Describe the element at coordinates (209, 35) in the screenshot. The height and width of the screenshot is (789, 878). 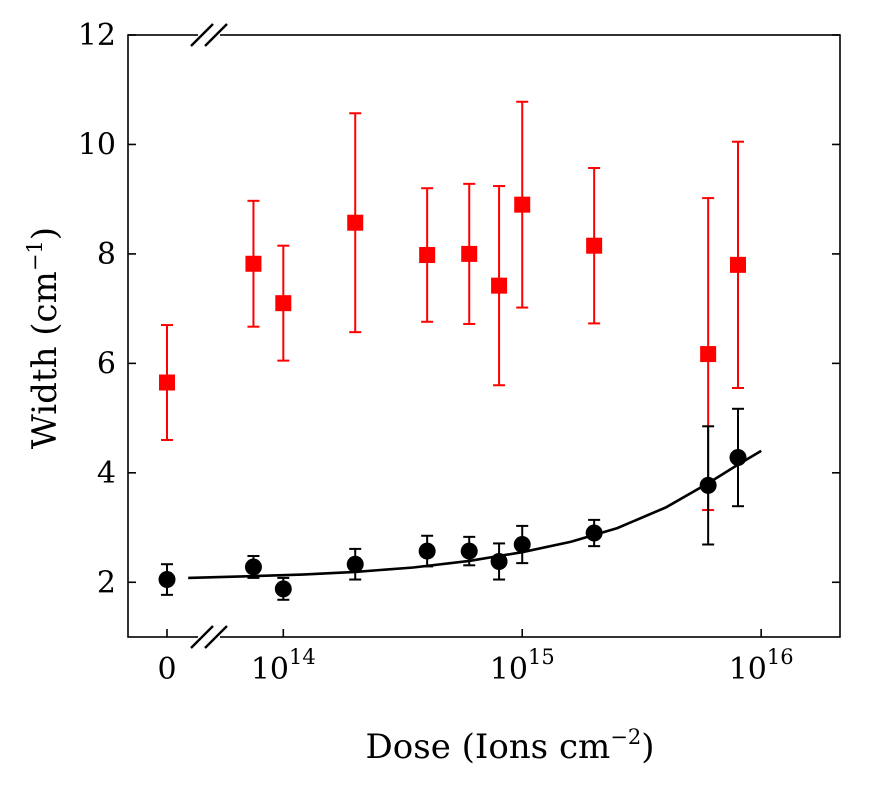
I see `break-gap-top` at that location.